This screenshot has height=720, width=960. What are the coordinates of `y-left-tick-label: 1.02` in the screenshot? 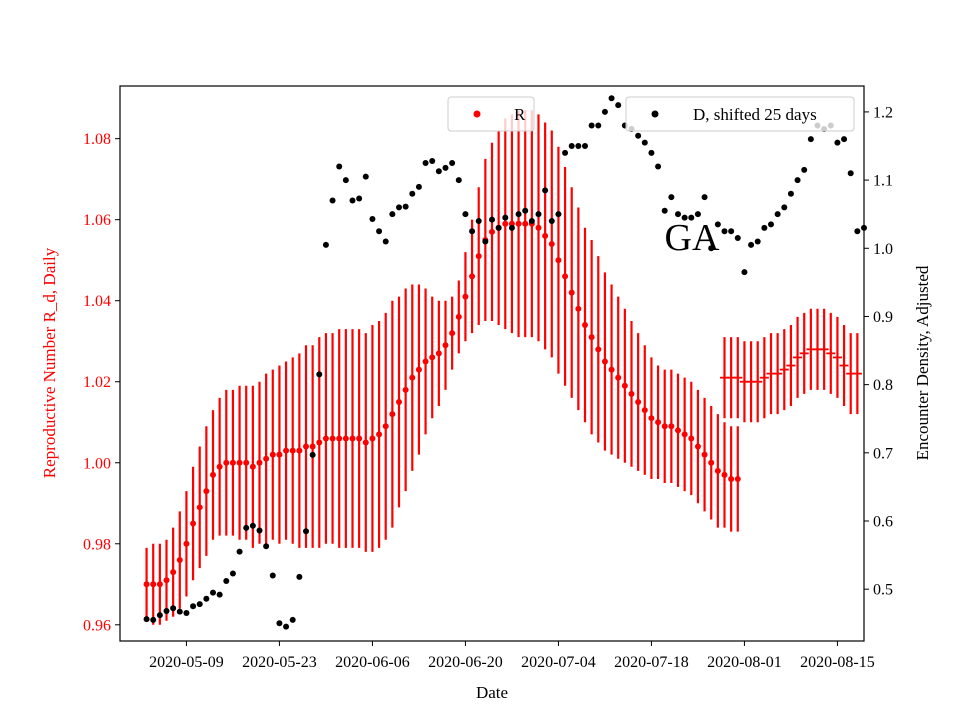 It's located at (97, 382).